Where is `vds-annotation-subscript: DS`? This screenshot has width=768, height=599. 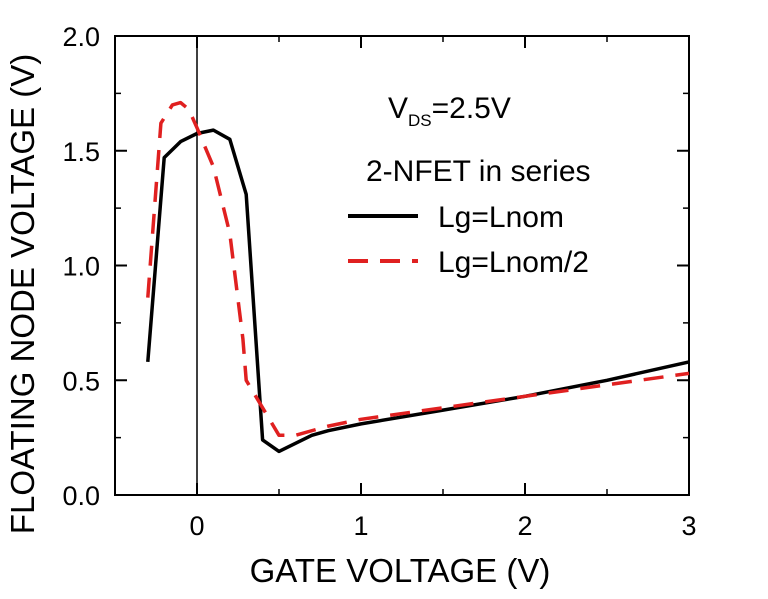
vds-annotation-subscript: DS is located at coordinates (420, 120).